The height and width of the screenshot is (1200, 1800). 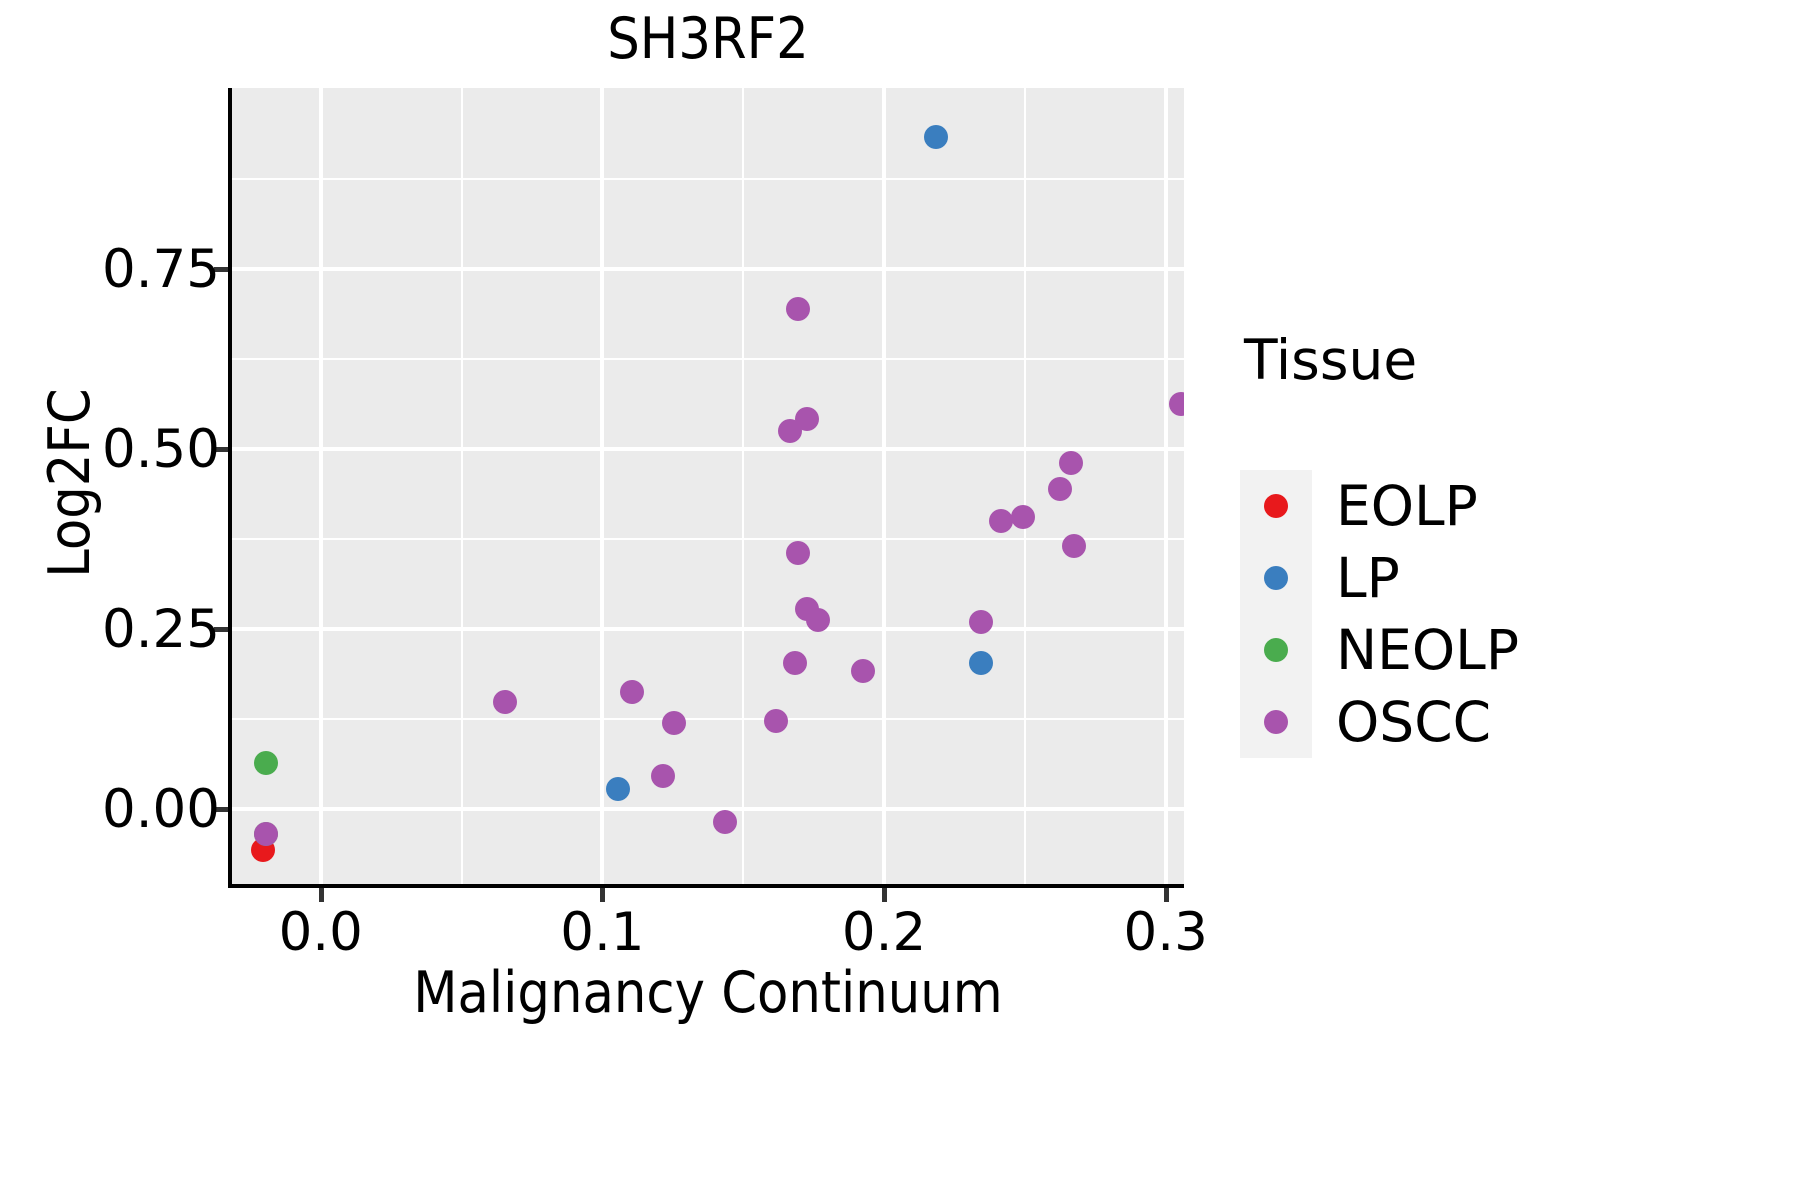 I want to click on x-axis-title: Malignancy Continuum, so click(x=708, y=993).